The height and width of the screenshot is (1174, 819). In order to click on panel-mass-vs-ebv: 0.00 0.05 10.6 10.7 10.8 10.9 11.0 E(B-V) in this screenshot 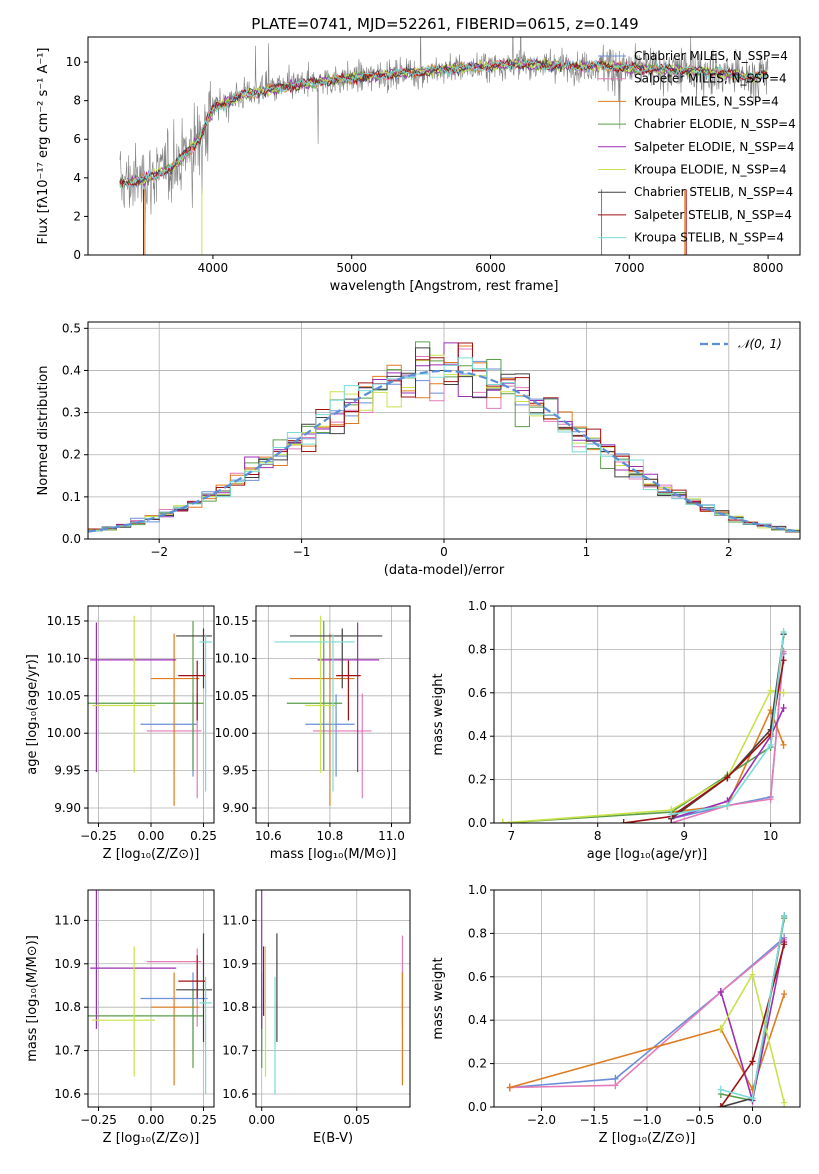, I will do `click(316, 1017)`.